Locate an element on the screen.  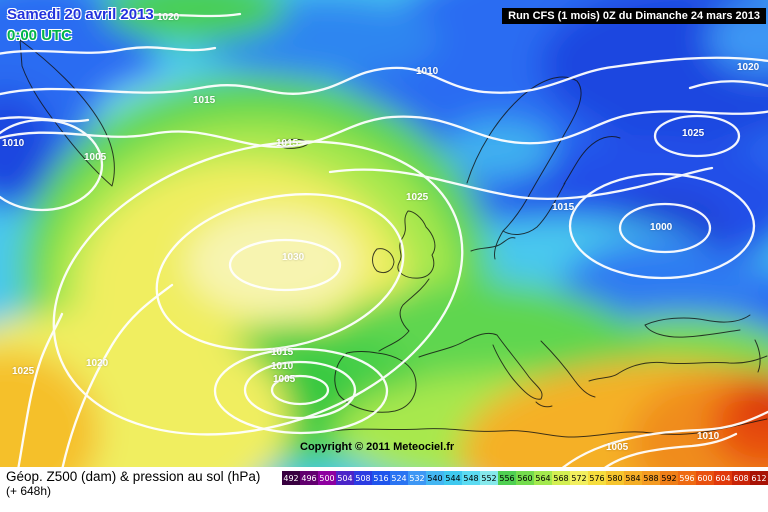
colorbar-cell: 560 is located at coordinates (525, 478).